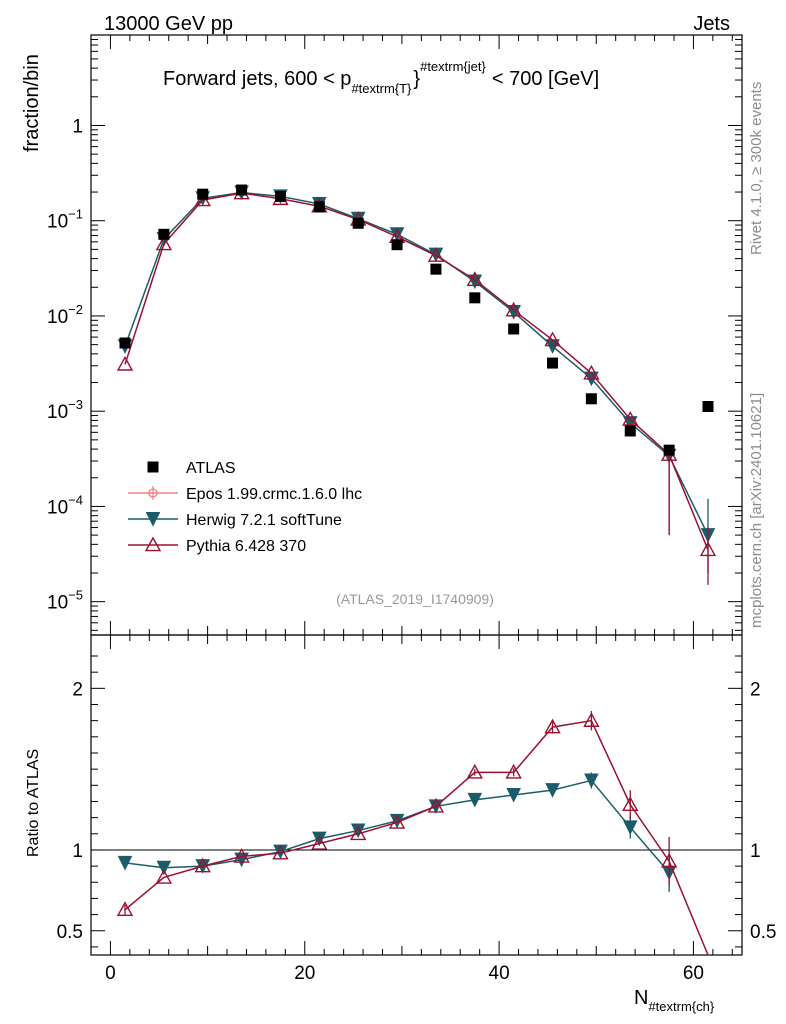 The height and width of the screenshot is (1024, 786). I want to click on y-tick-label: 0.5, so click(70, 932).